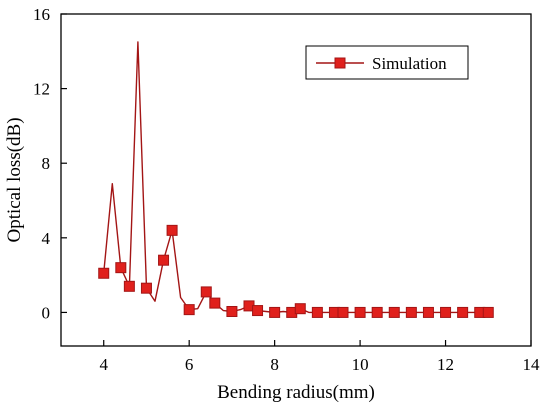  What do you see at coordinates (445, 364) in the screenshot?
I see `x-tick-label: 12` at bounding box center [445, 364].